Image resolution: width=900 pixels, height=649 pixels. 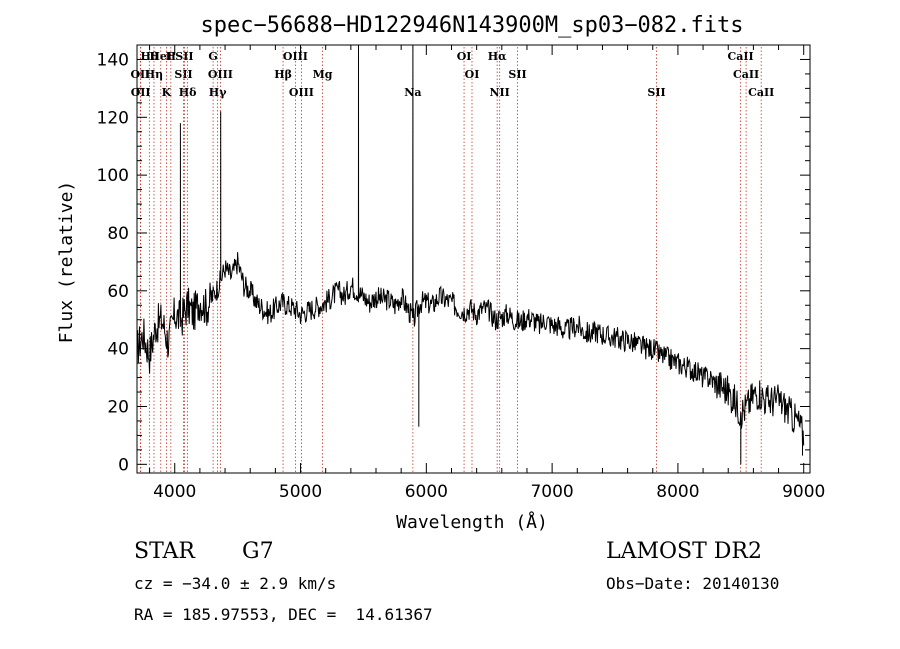 What do you see at coordinates (235, 583) in the screenshot?
I see `redshift-readout: cz = −34.0 ± 2.9 km/s` at bounding box center [235, 583].